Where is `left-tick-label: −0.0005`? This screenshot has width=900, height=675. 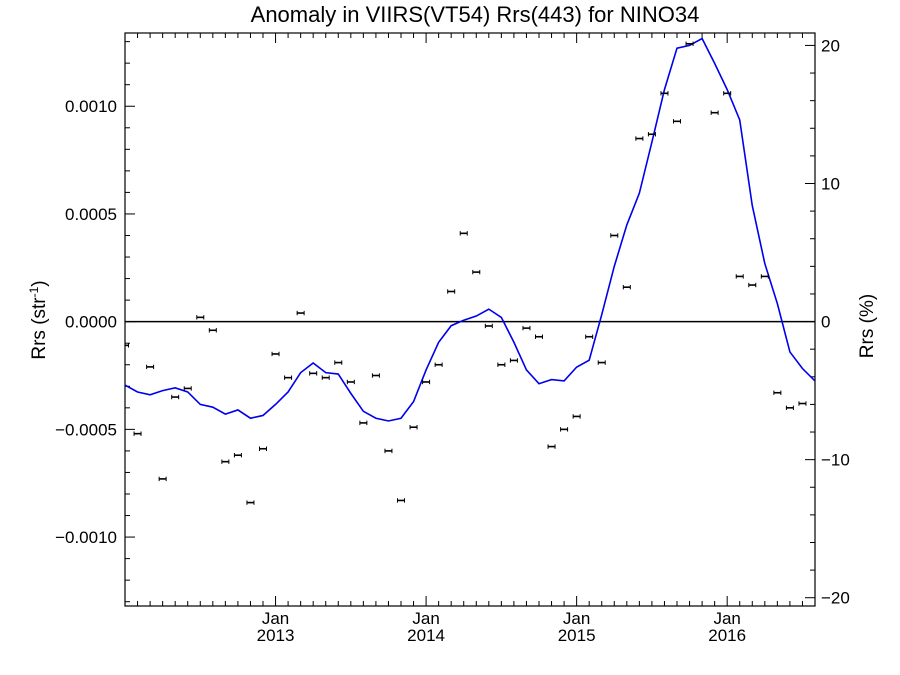
left-tick-label: −0.0005 is located at coordinates (86, 429).